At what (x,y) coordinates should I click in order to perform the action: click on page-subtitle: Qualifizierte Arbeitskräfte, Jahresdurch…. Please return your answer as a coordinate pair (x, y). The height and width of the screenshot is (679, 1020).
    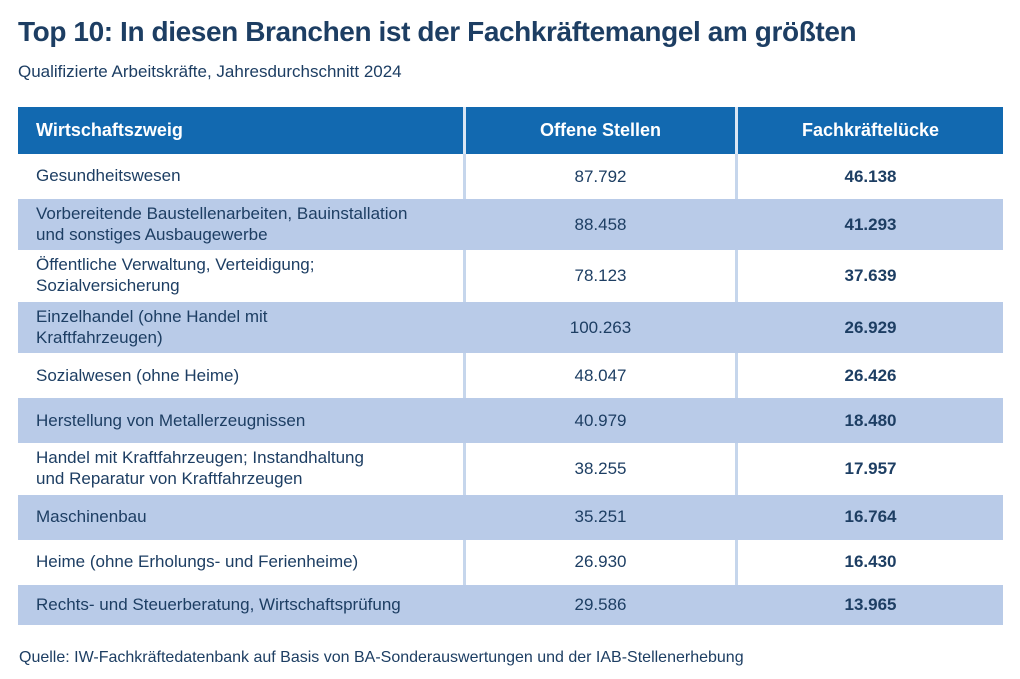
    Looking at the image, I should click on (210, 71).